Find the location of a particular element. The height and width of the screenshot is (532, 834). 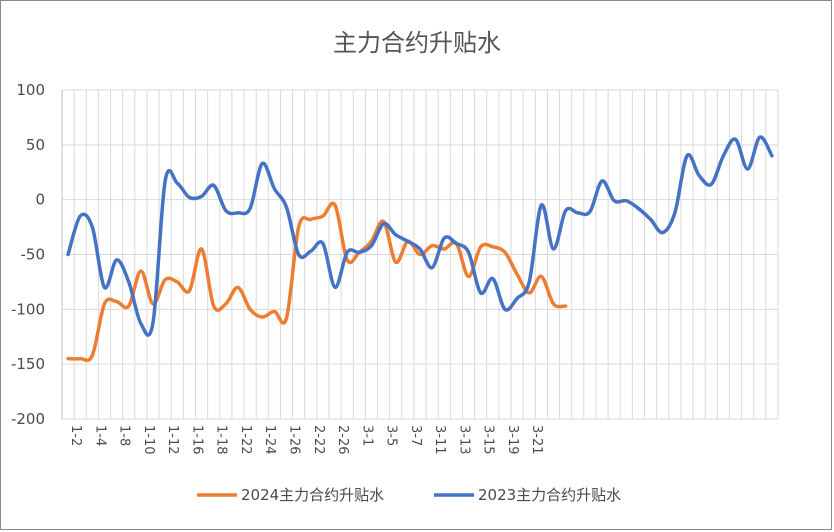

x-tick-label: 1-18 is located at coordinates (221, 440).